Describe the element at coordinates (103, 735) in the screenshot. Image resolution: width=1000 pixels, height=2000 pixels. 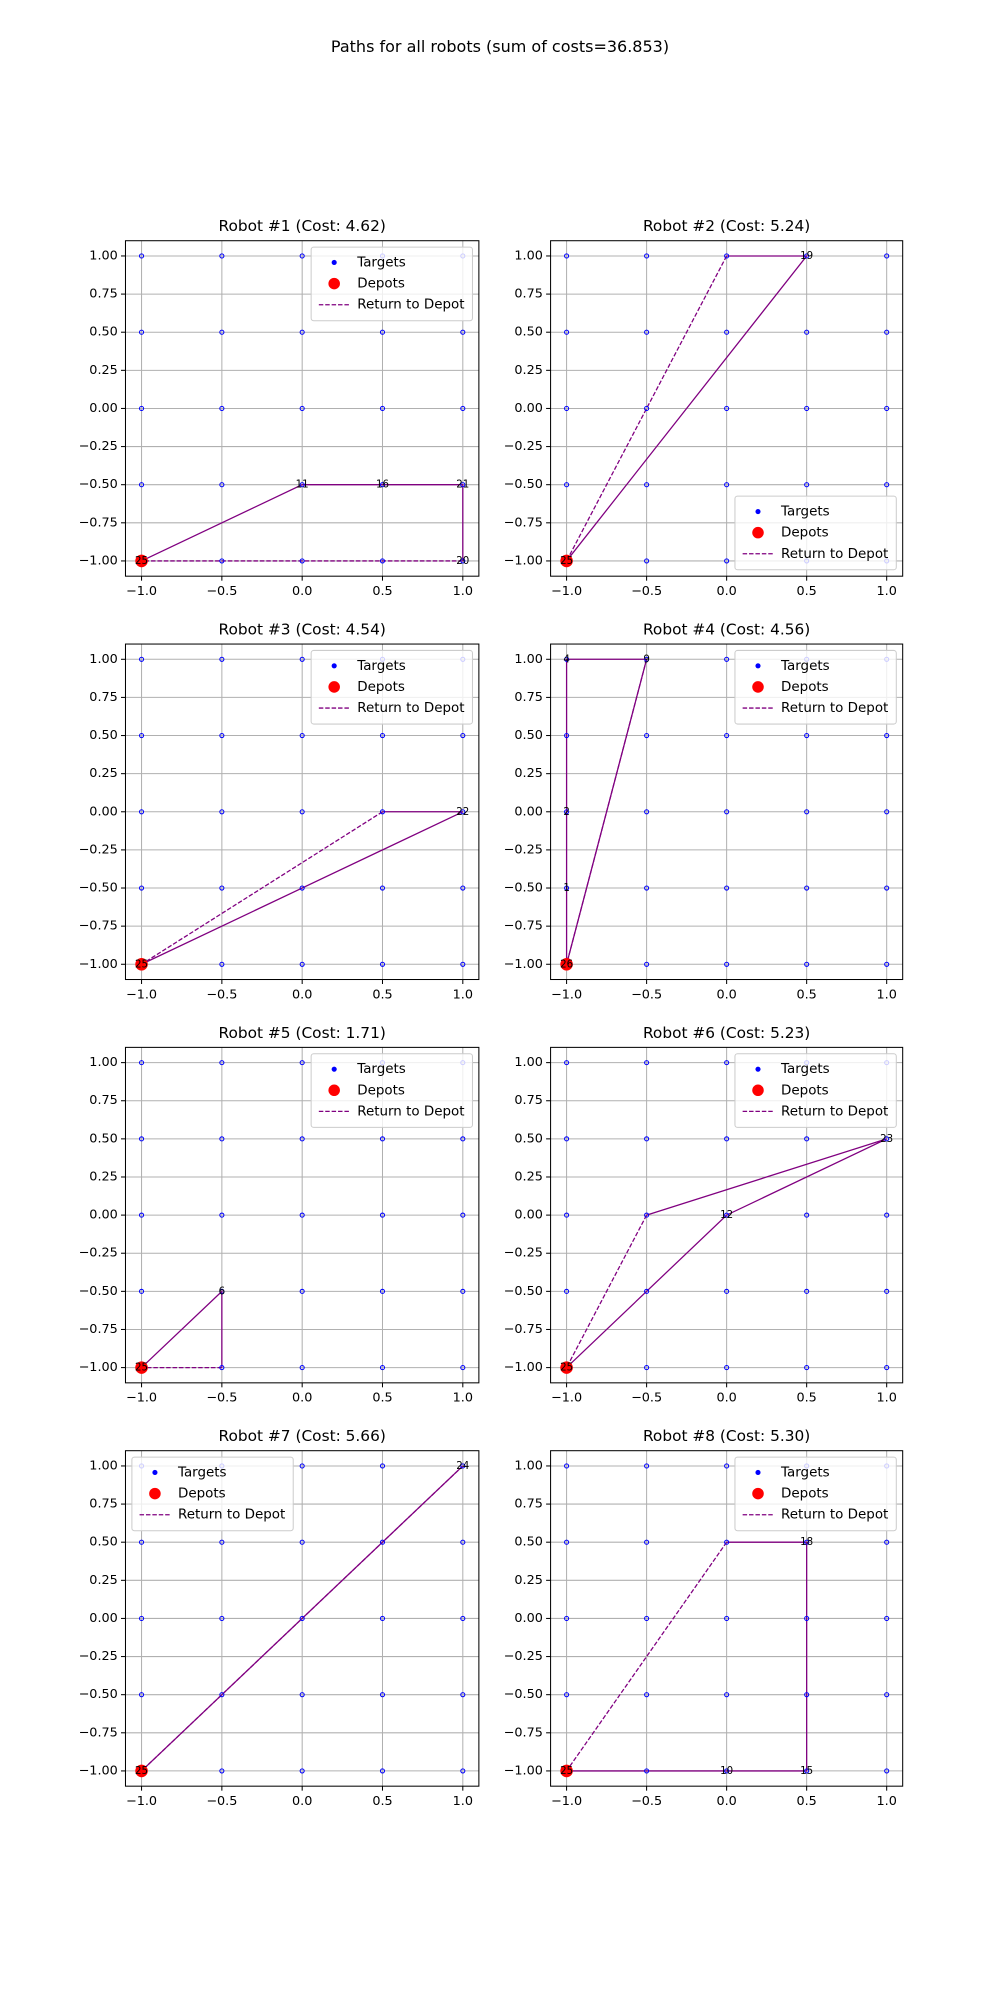
I see `y-tick-label: 0.50` at that location.